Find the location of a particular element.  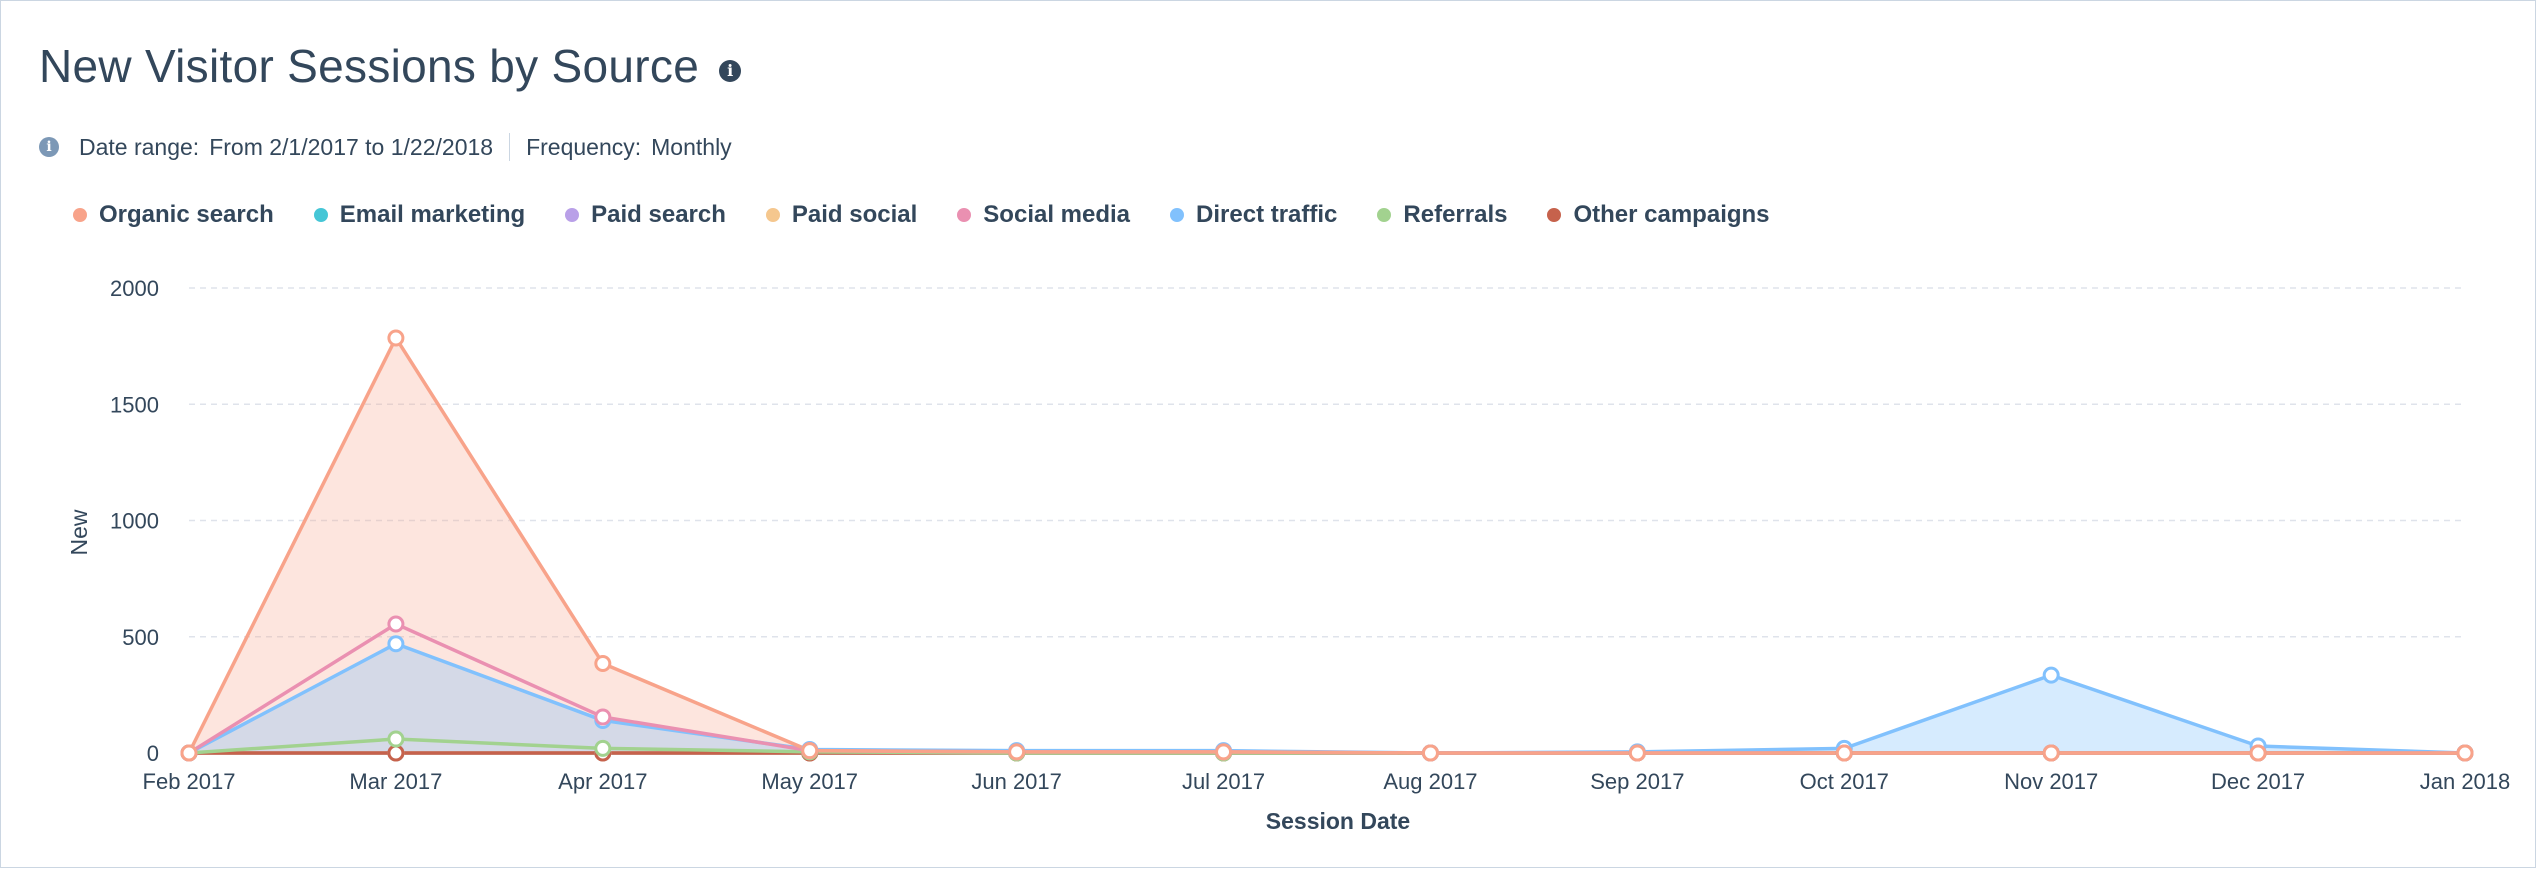

legend-item: Paid search is located at coordinates (645, 215).